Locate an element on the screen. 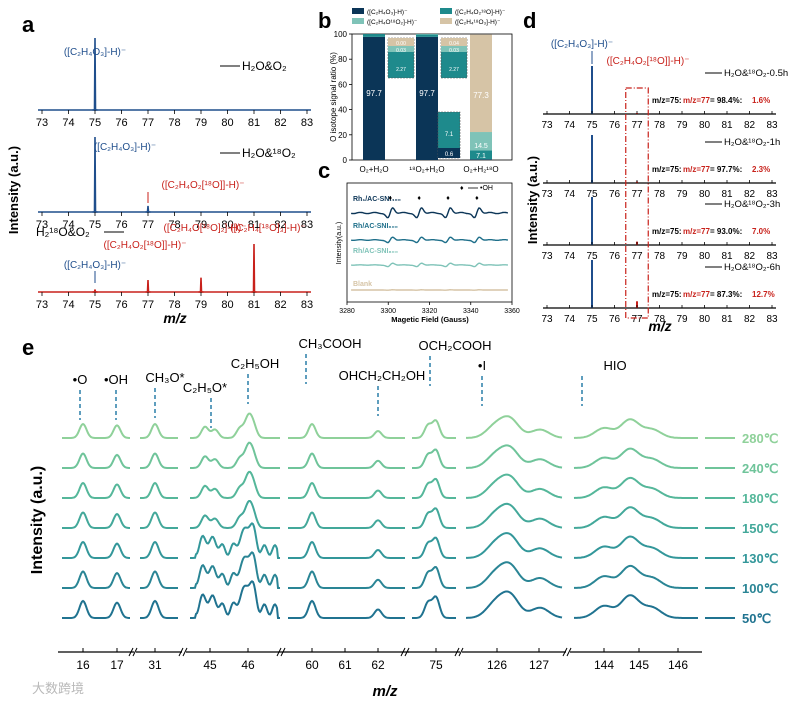 The height and width of the screenshot is (705, 805). panel-d-tick-label: 76 is located at coordinates (615, 256).